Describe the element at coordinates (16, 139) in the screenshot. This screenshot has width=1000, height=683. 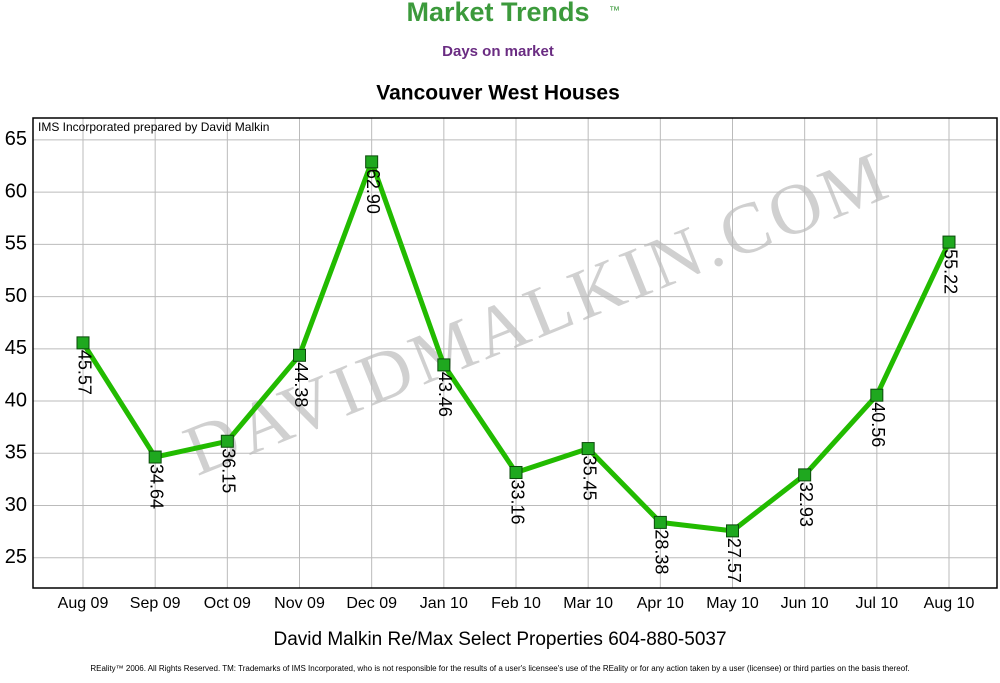
I see `y-tick-label: 65` at that location.